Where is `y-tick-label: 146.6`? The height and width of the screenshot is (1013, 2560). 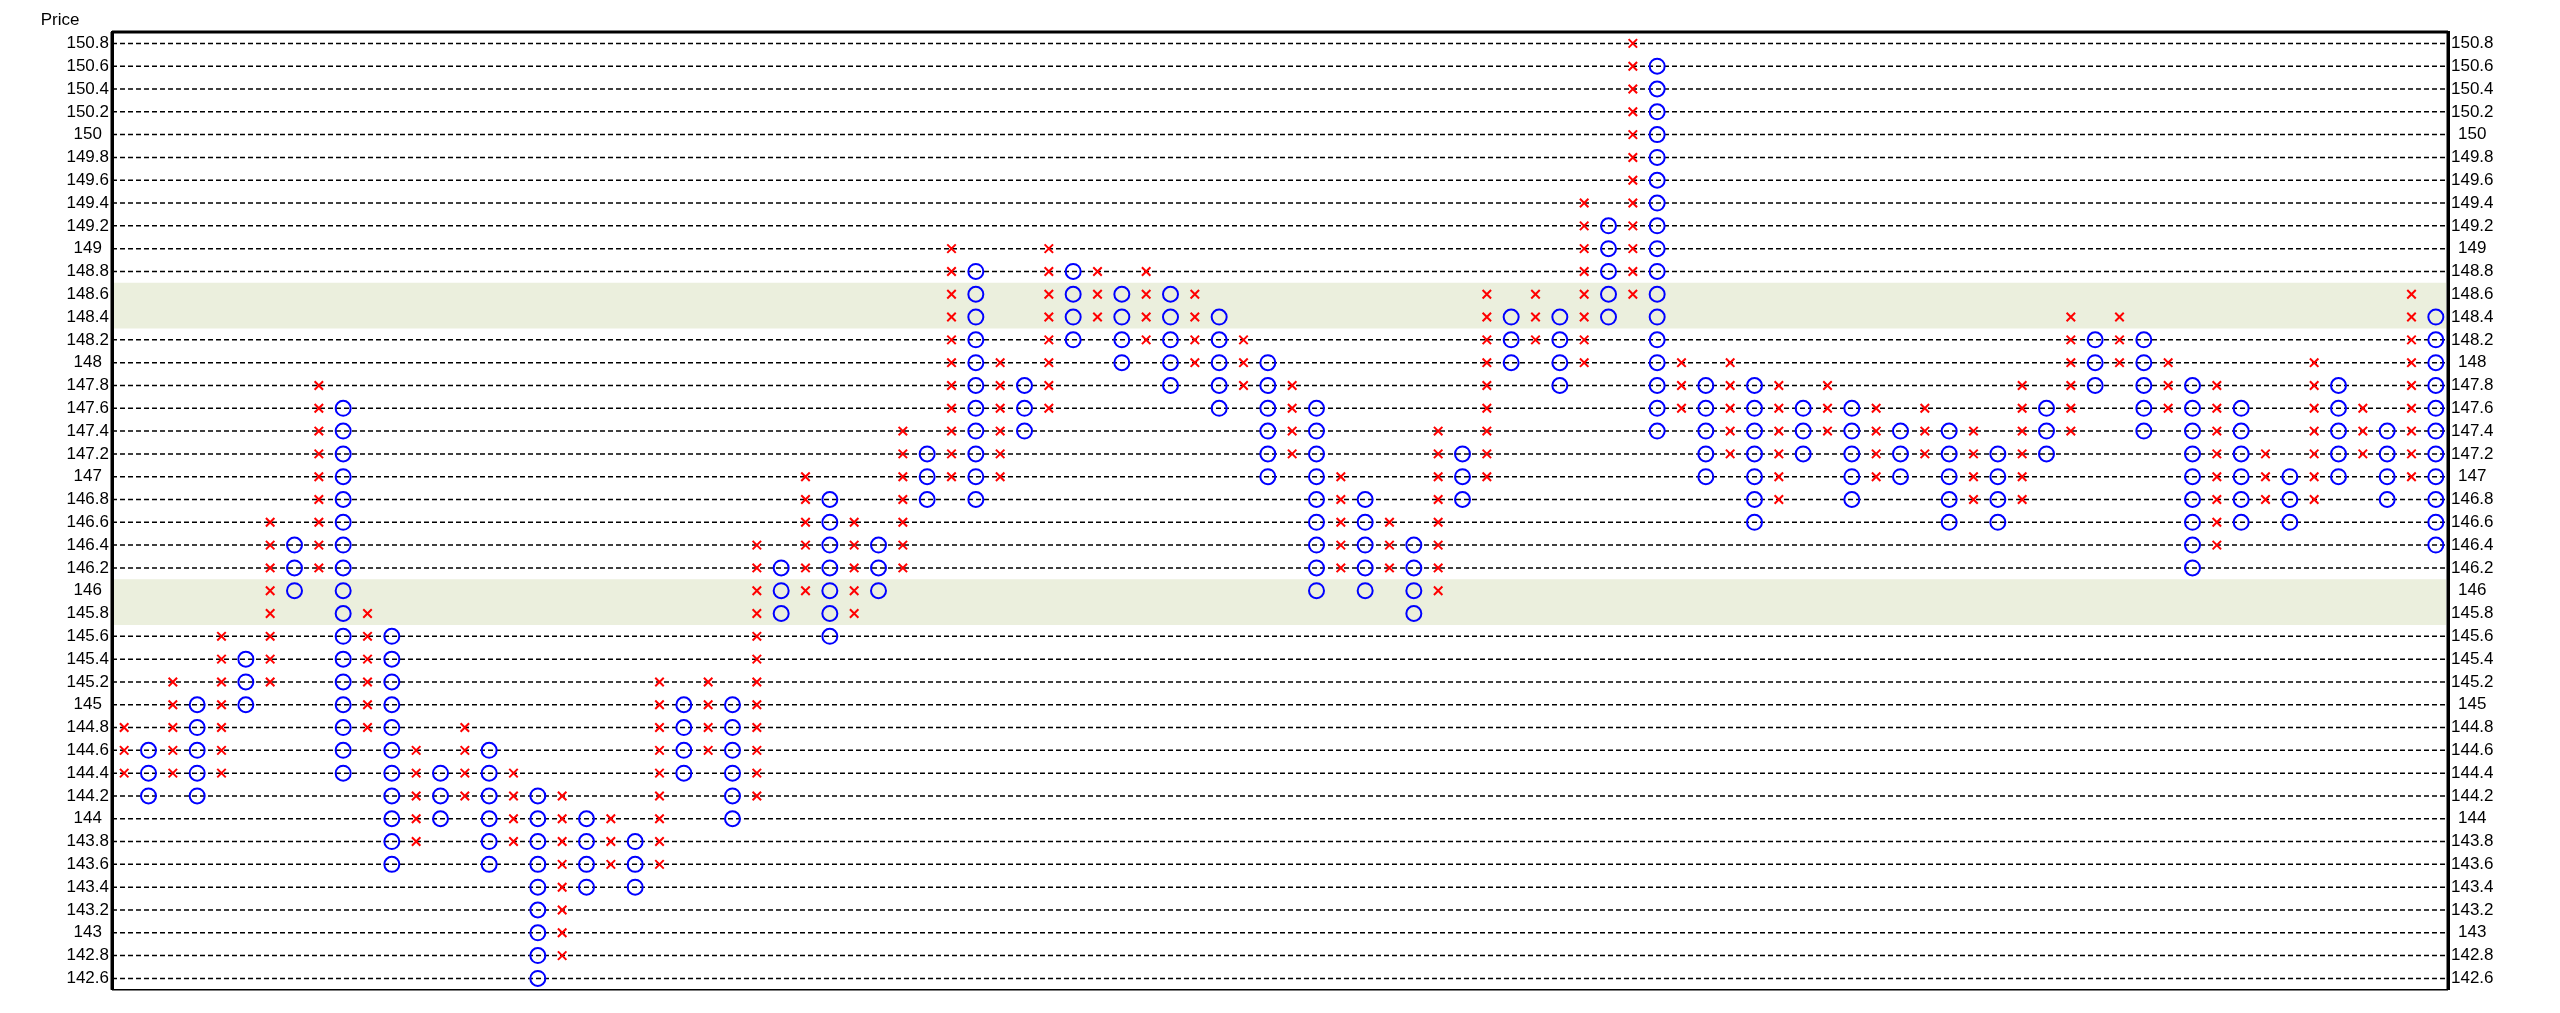
y-tick-label: 146.6 is located at coordinates (87, 521).